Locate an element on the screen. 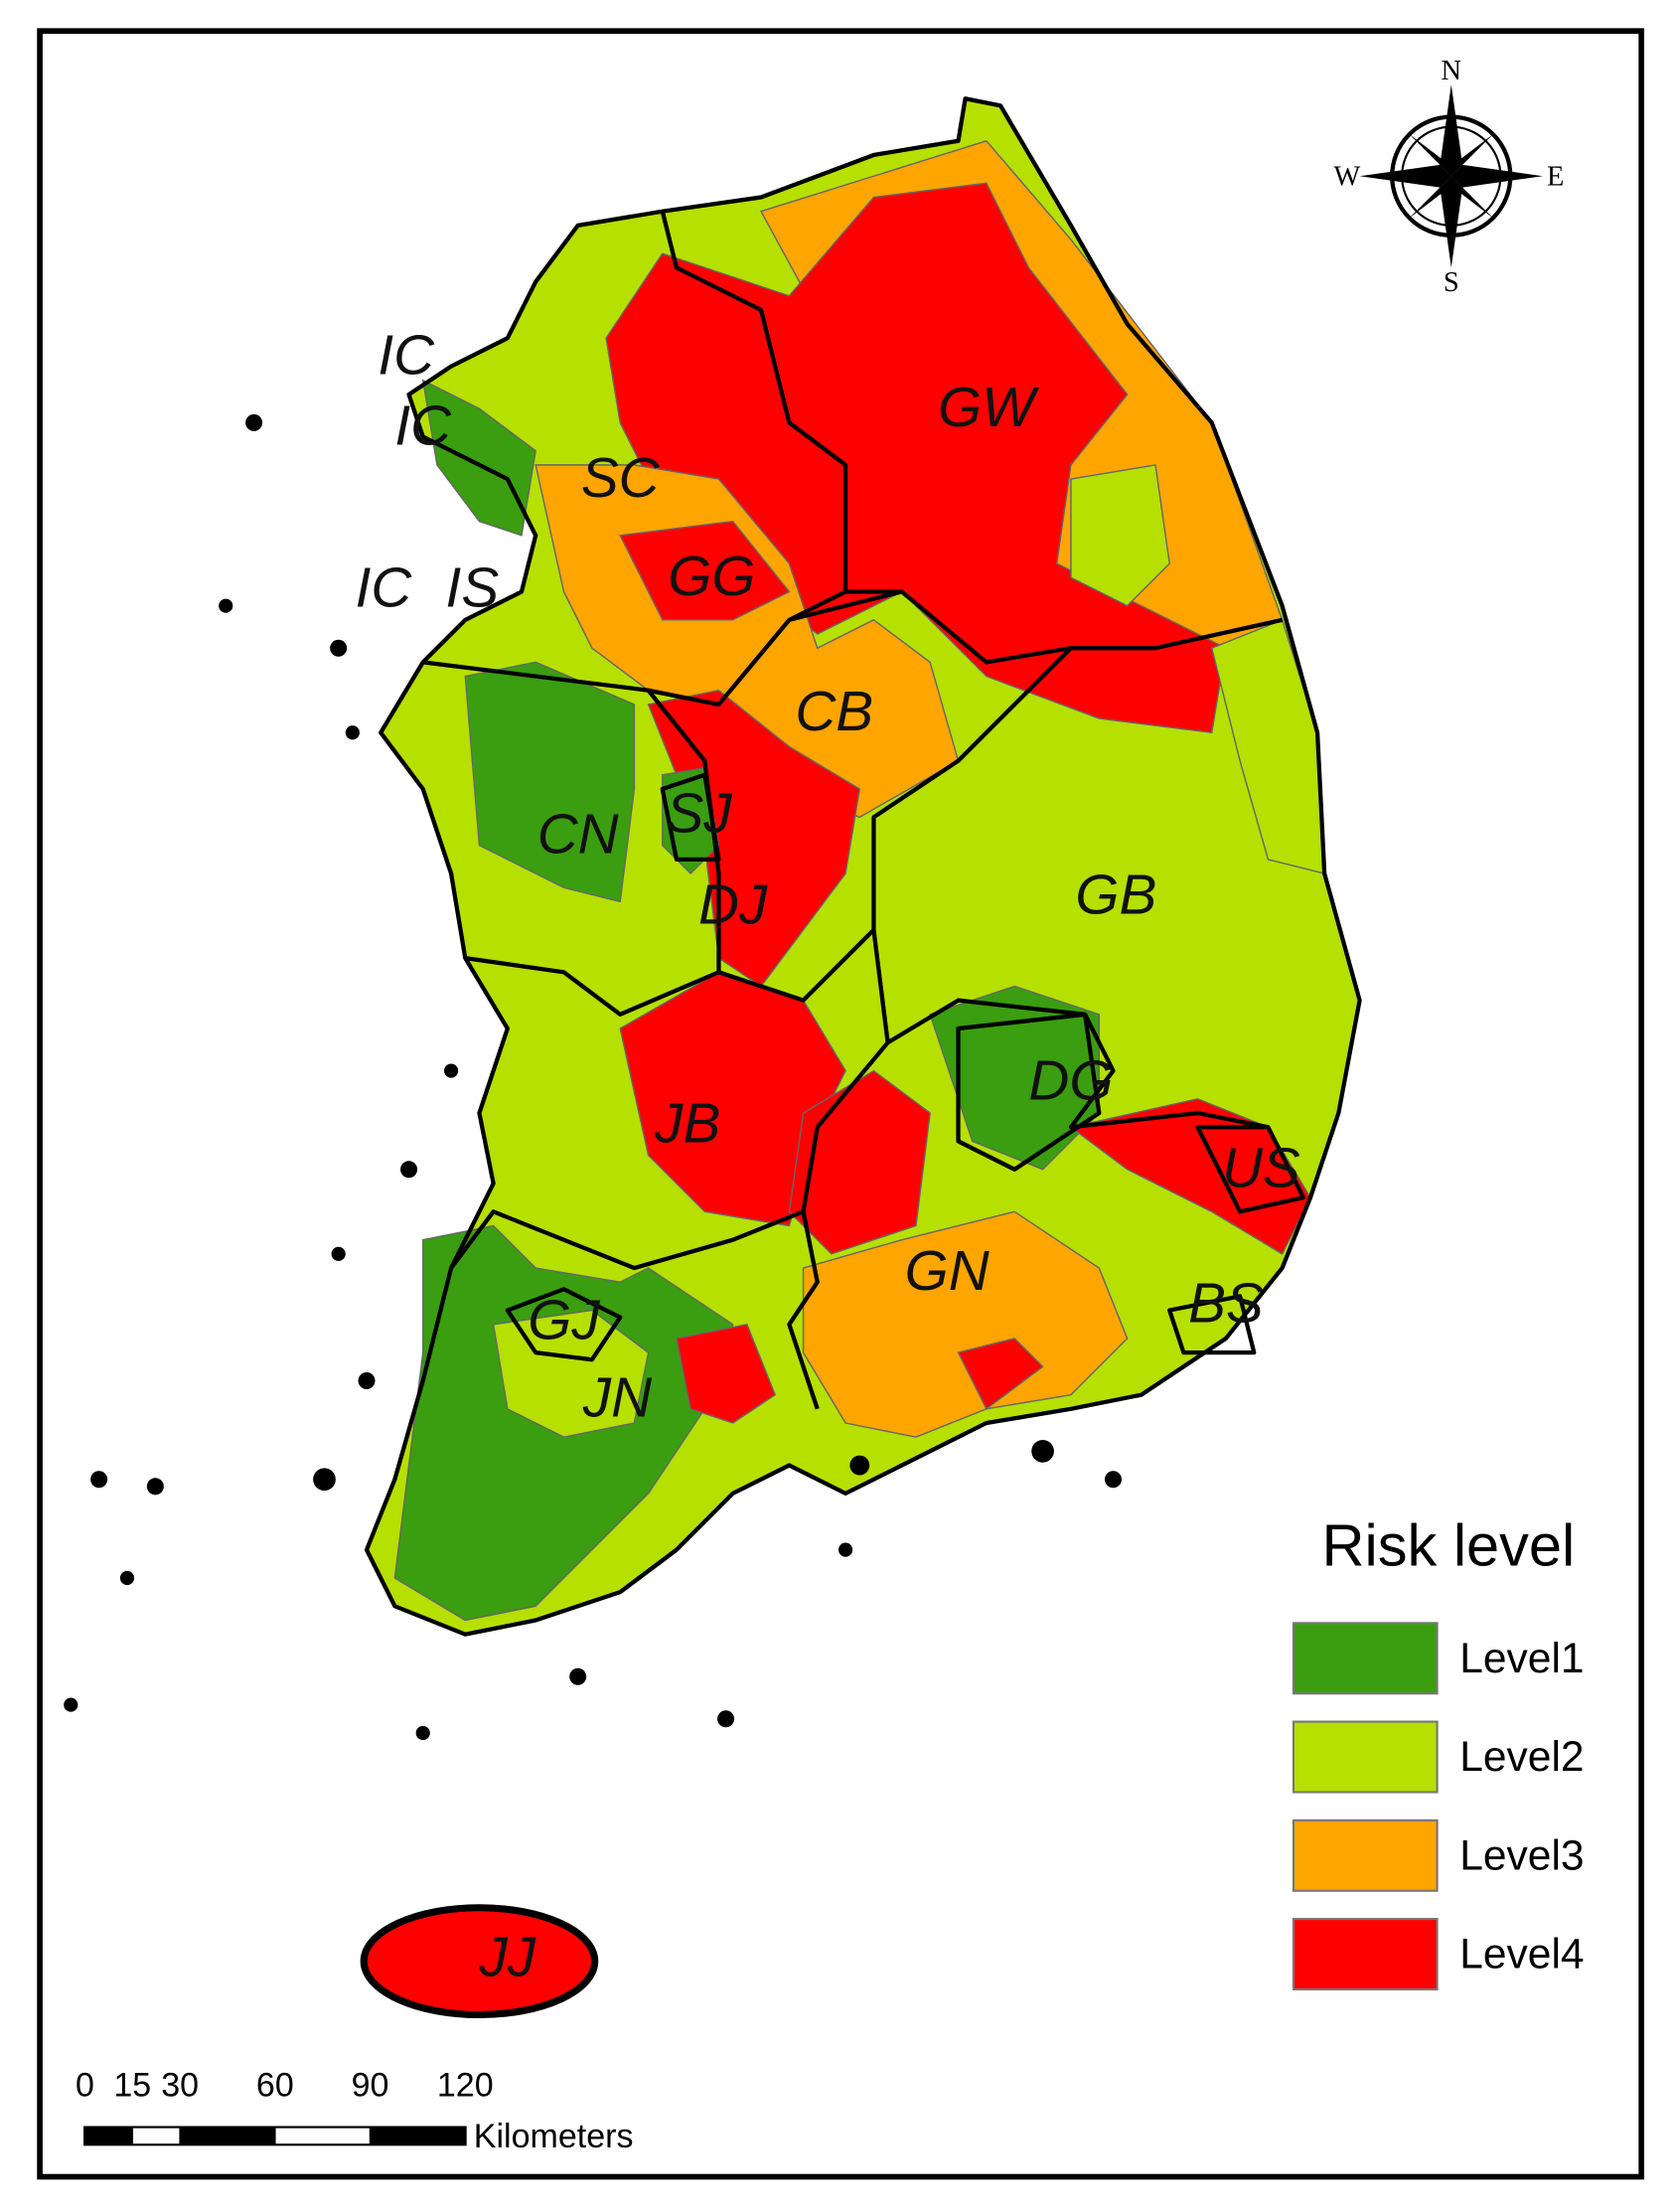  region-label: JJ is located at coordinates (507, 1958).